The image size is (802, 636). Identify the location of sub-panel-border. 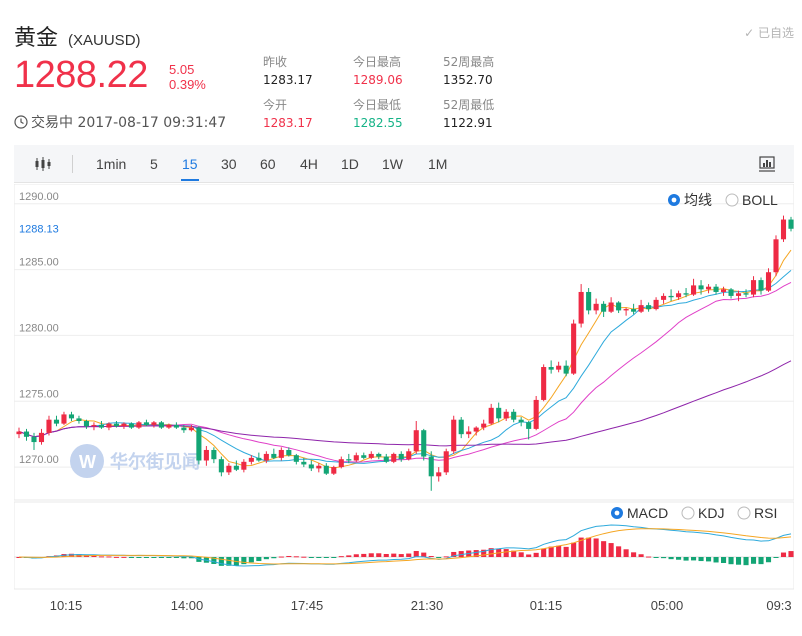
(404, 545).